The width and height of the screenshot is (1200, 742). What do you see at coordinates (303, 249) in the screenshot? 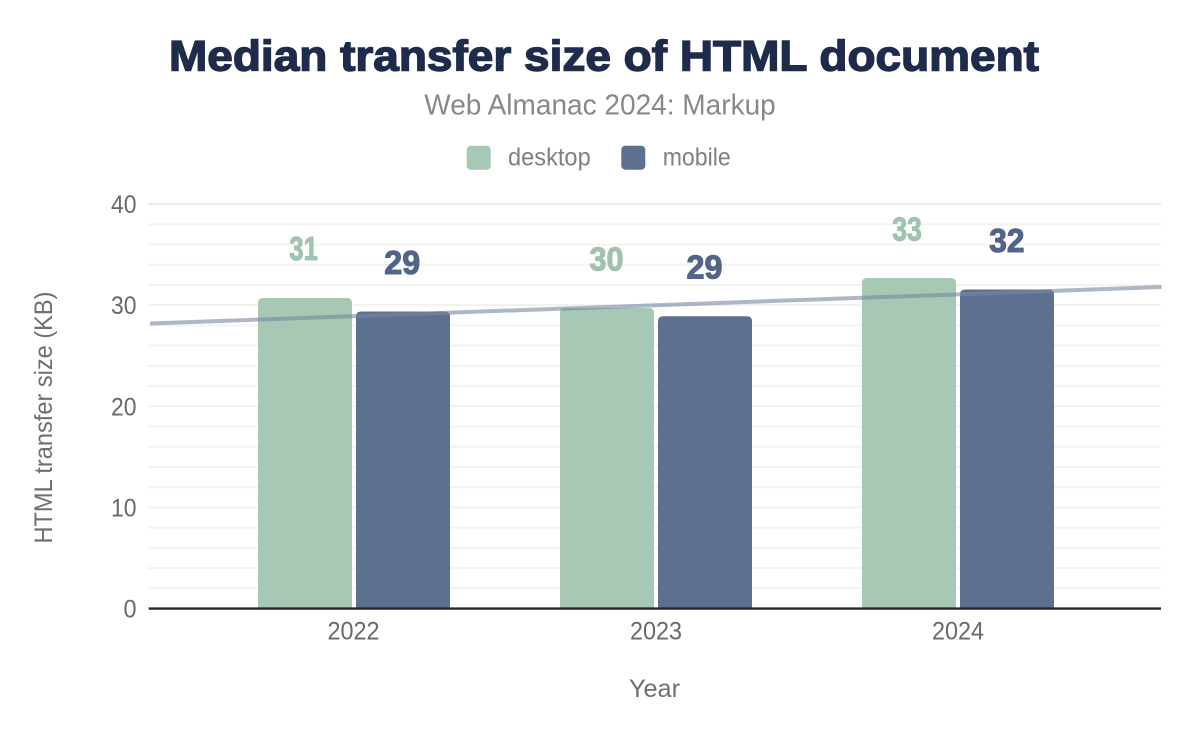
I see `svg-text: 31` at bounding box center [303, 249].